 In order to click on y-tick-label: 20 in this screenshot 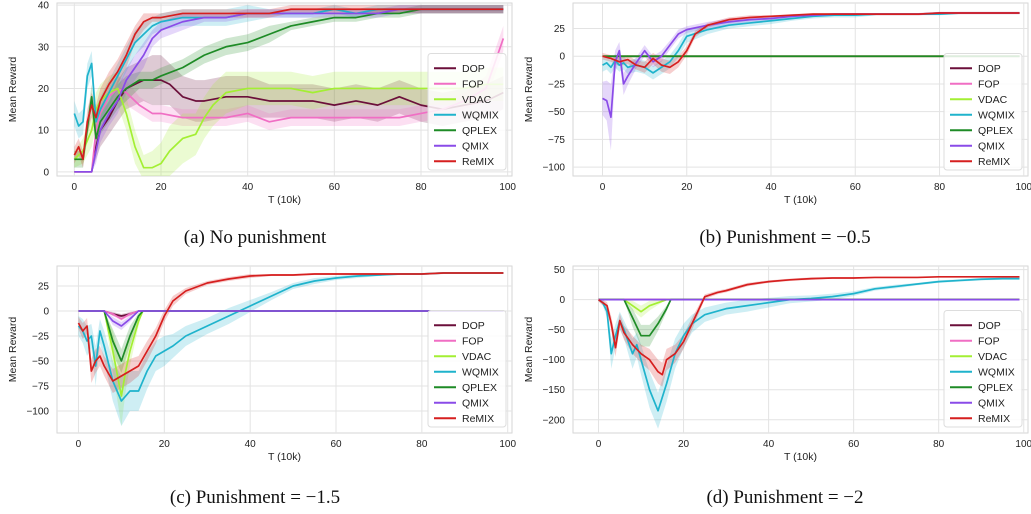, I will do `click(44, 89)`.